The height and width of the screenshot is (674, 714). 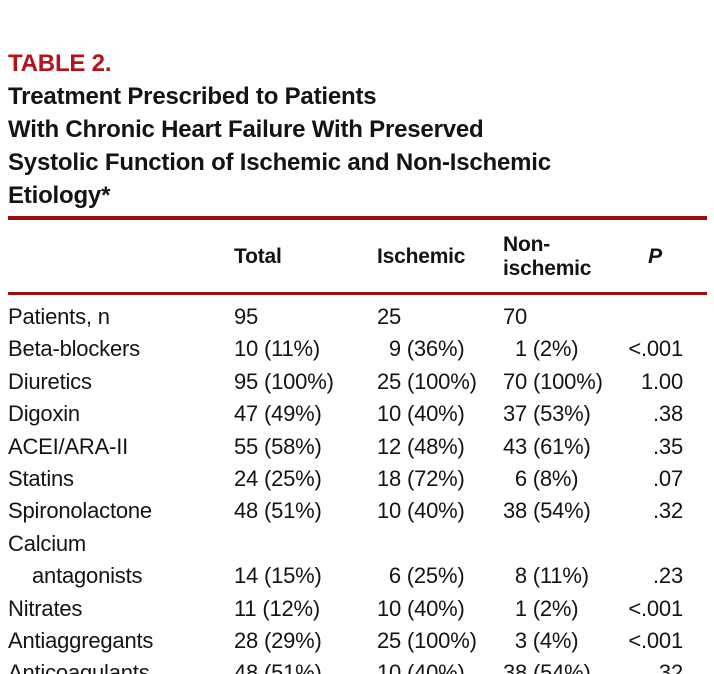 I want to click on ischemic-cell: 25, so click(x=389, y=316).